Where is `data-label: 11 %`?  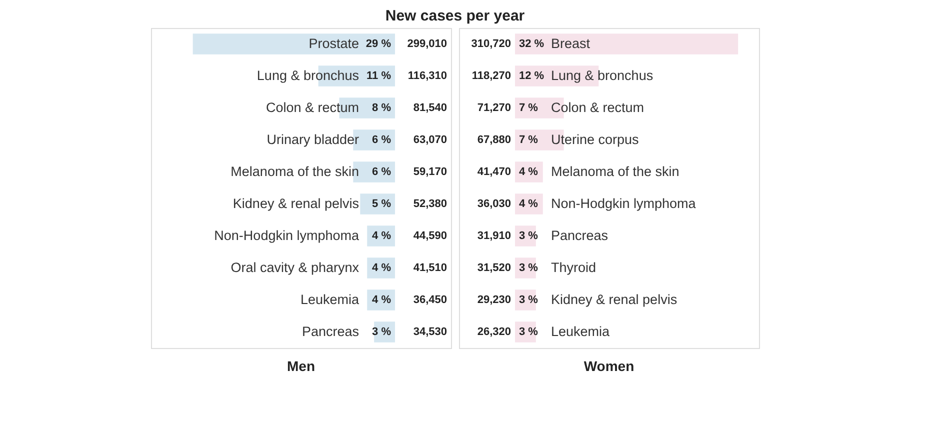
data-label: 11 % is located at coordinates (379, 76).